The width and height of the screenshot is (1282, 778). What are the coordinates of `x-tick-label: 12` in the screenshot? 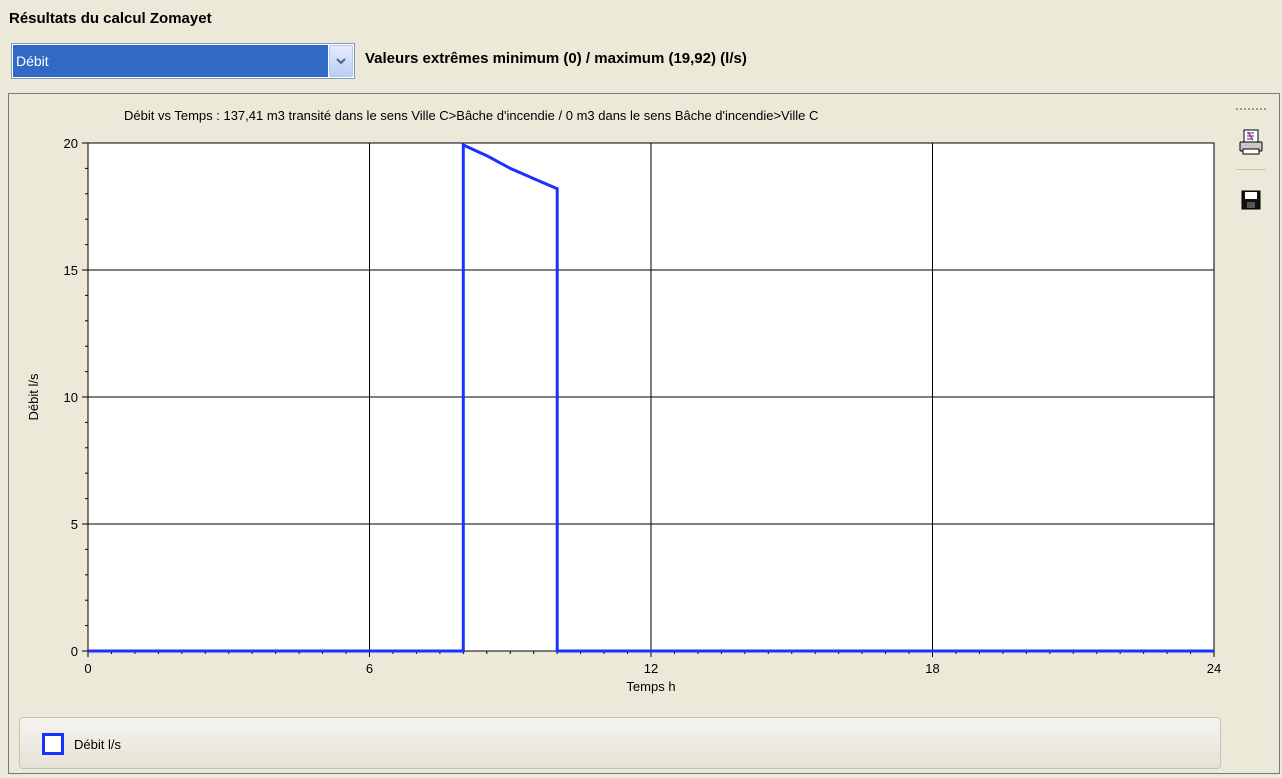 It's located at (651, 668).